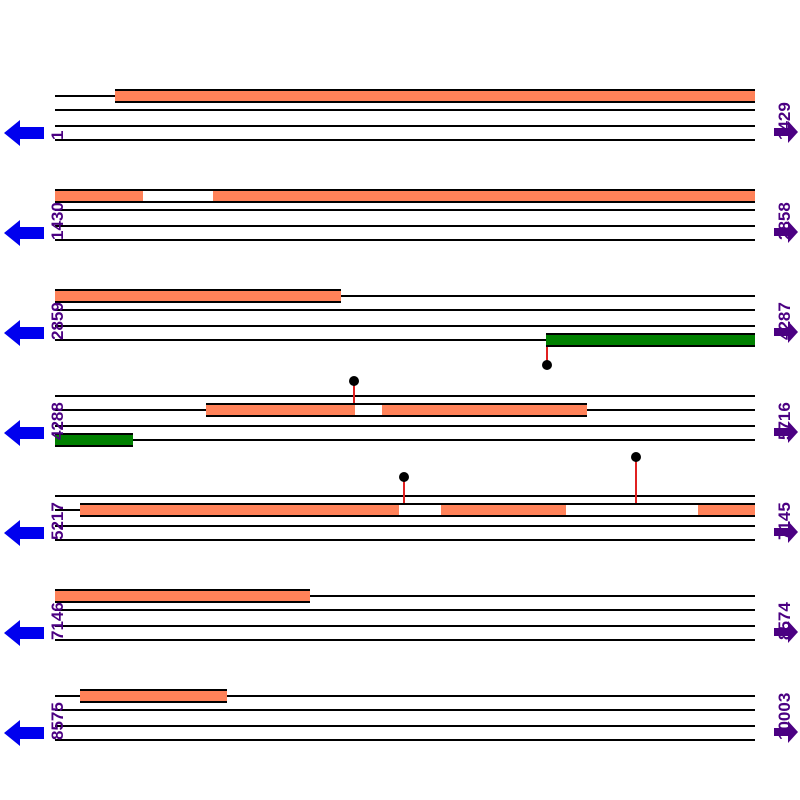 This screenshot has width=800, height=800. What do you see at coordinates (400, 128) in the screenshot?
I see `sequence-row: 1 1429` at bounding box center [400, 128].